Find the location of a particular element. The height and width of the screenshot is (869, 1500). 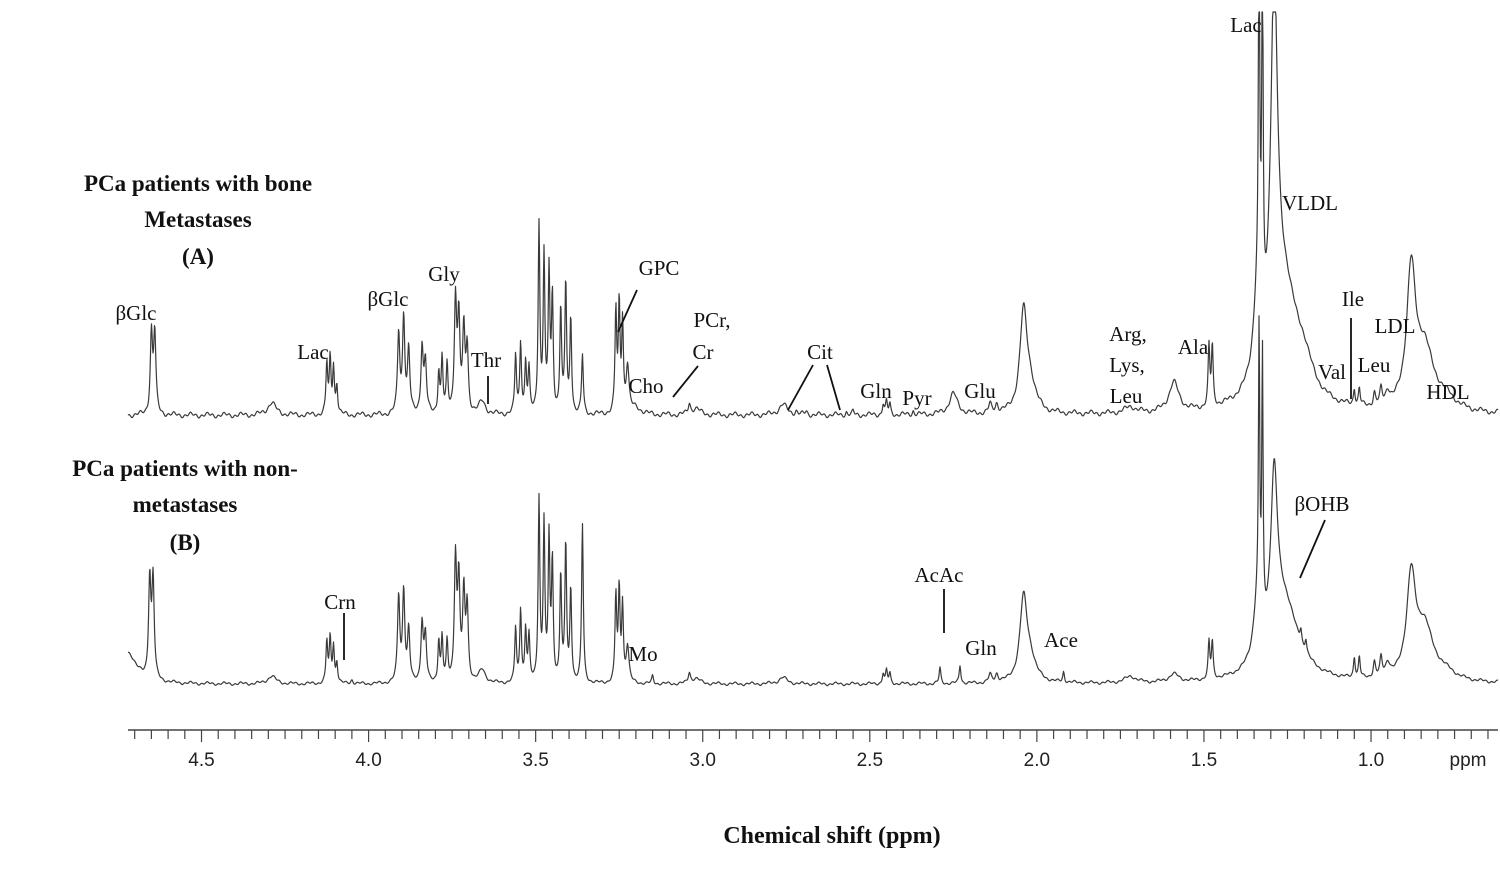

annotation-a-leu-2: Leu is located at coordinates (1374, 365).